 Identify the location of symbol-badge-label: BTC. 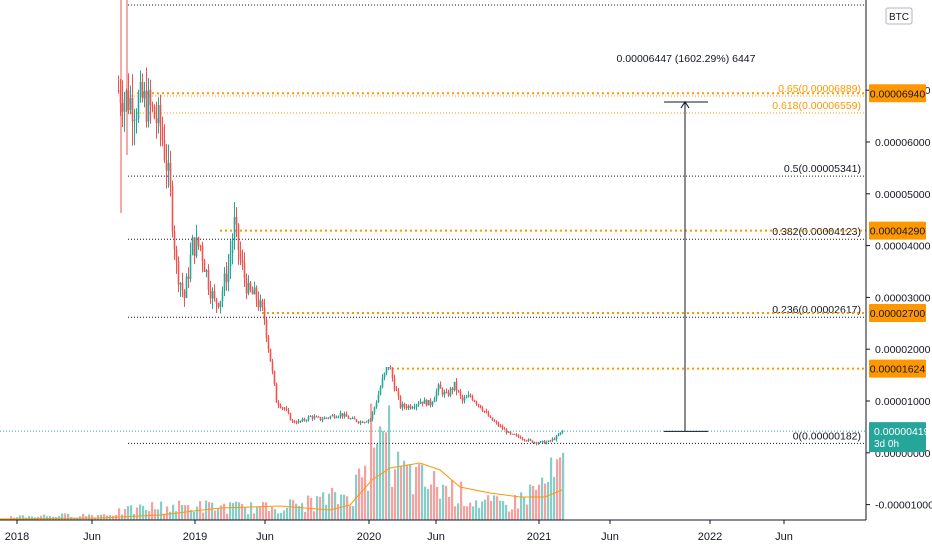
(899, 17).